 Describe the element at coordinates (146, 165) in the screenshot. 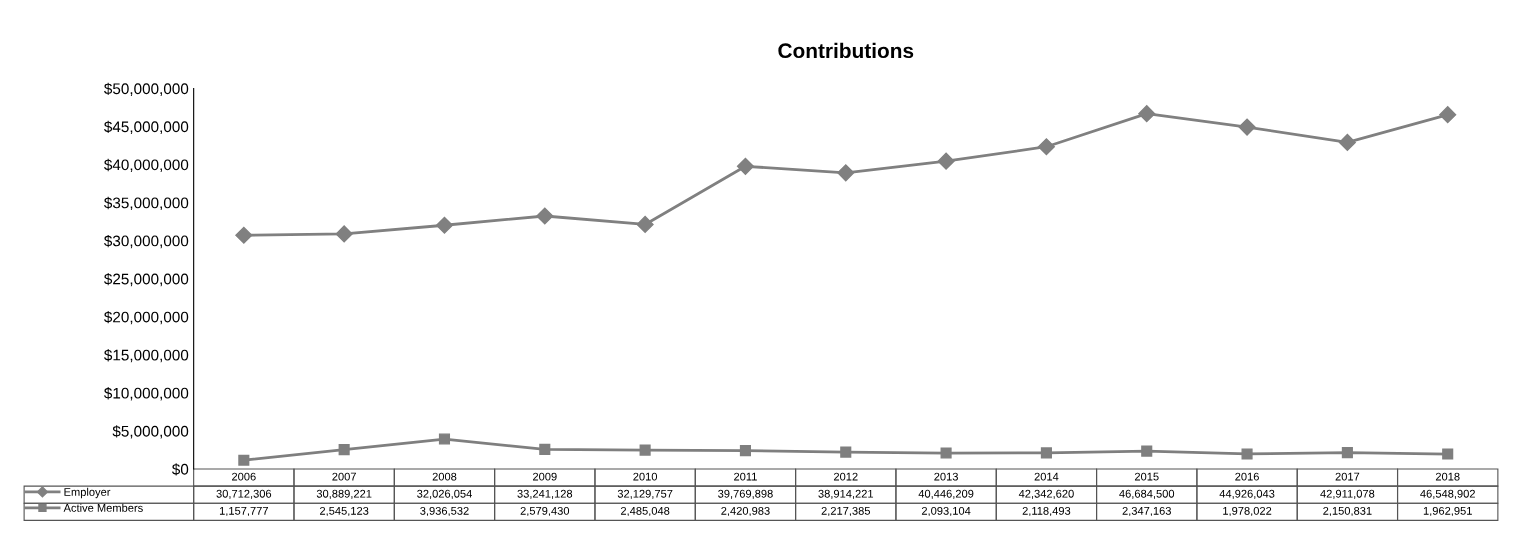

I see `y-tick-label: $40,000,000` at that location.